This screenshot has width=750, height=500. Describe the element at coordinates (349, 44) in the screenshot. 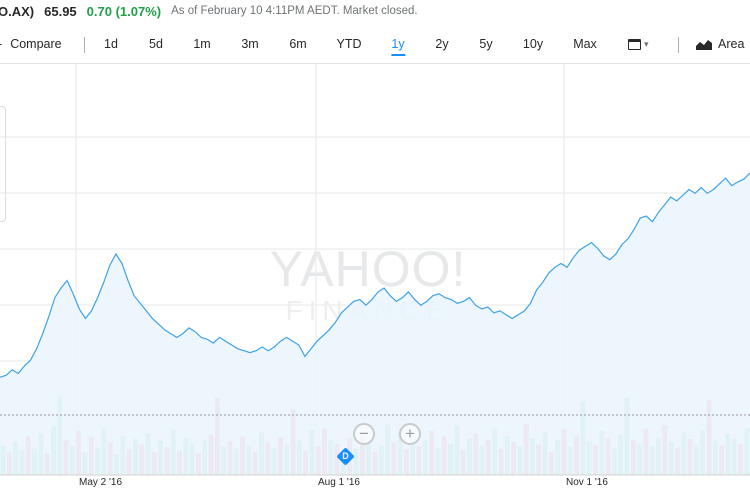

I see `range-button-ytd: YTD` at that location.